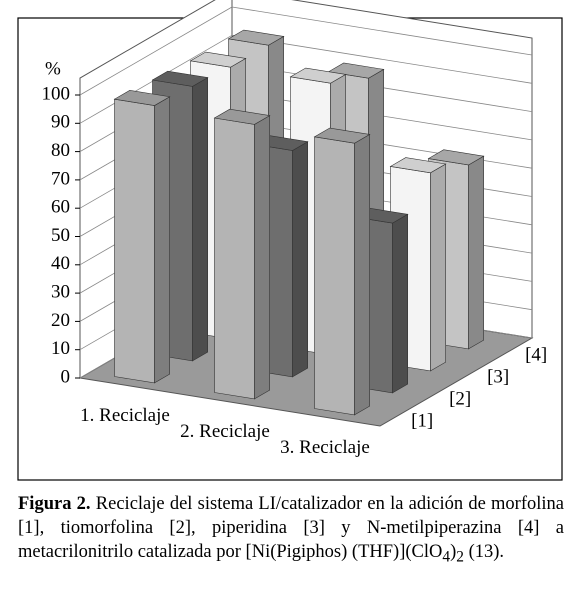 The height and width of the screenshot is (613, 580). Describe the element at coordinates (484, 552) in the screenshot. I see `caption-text: (13).` at that location.